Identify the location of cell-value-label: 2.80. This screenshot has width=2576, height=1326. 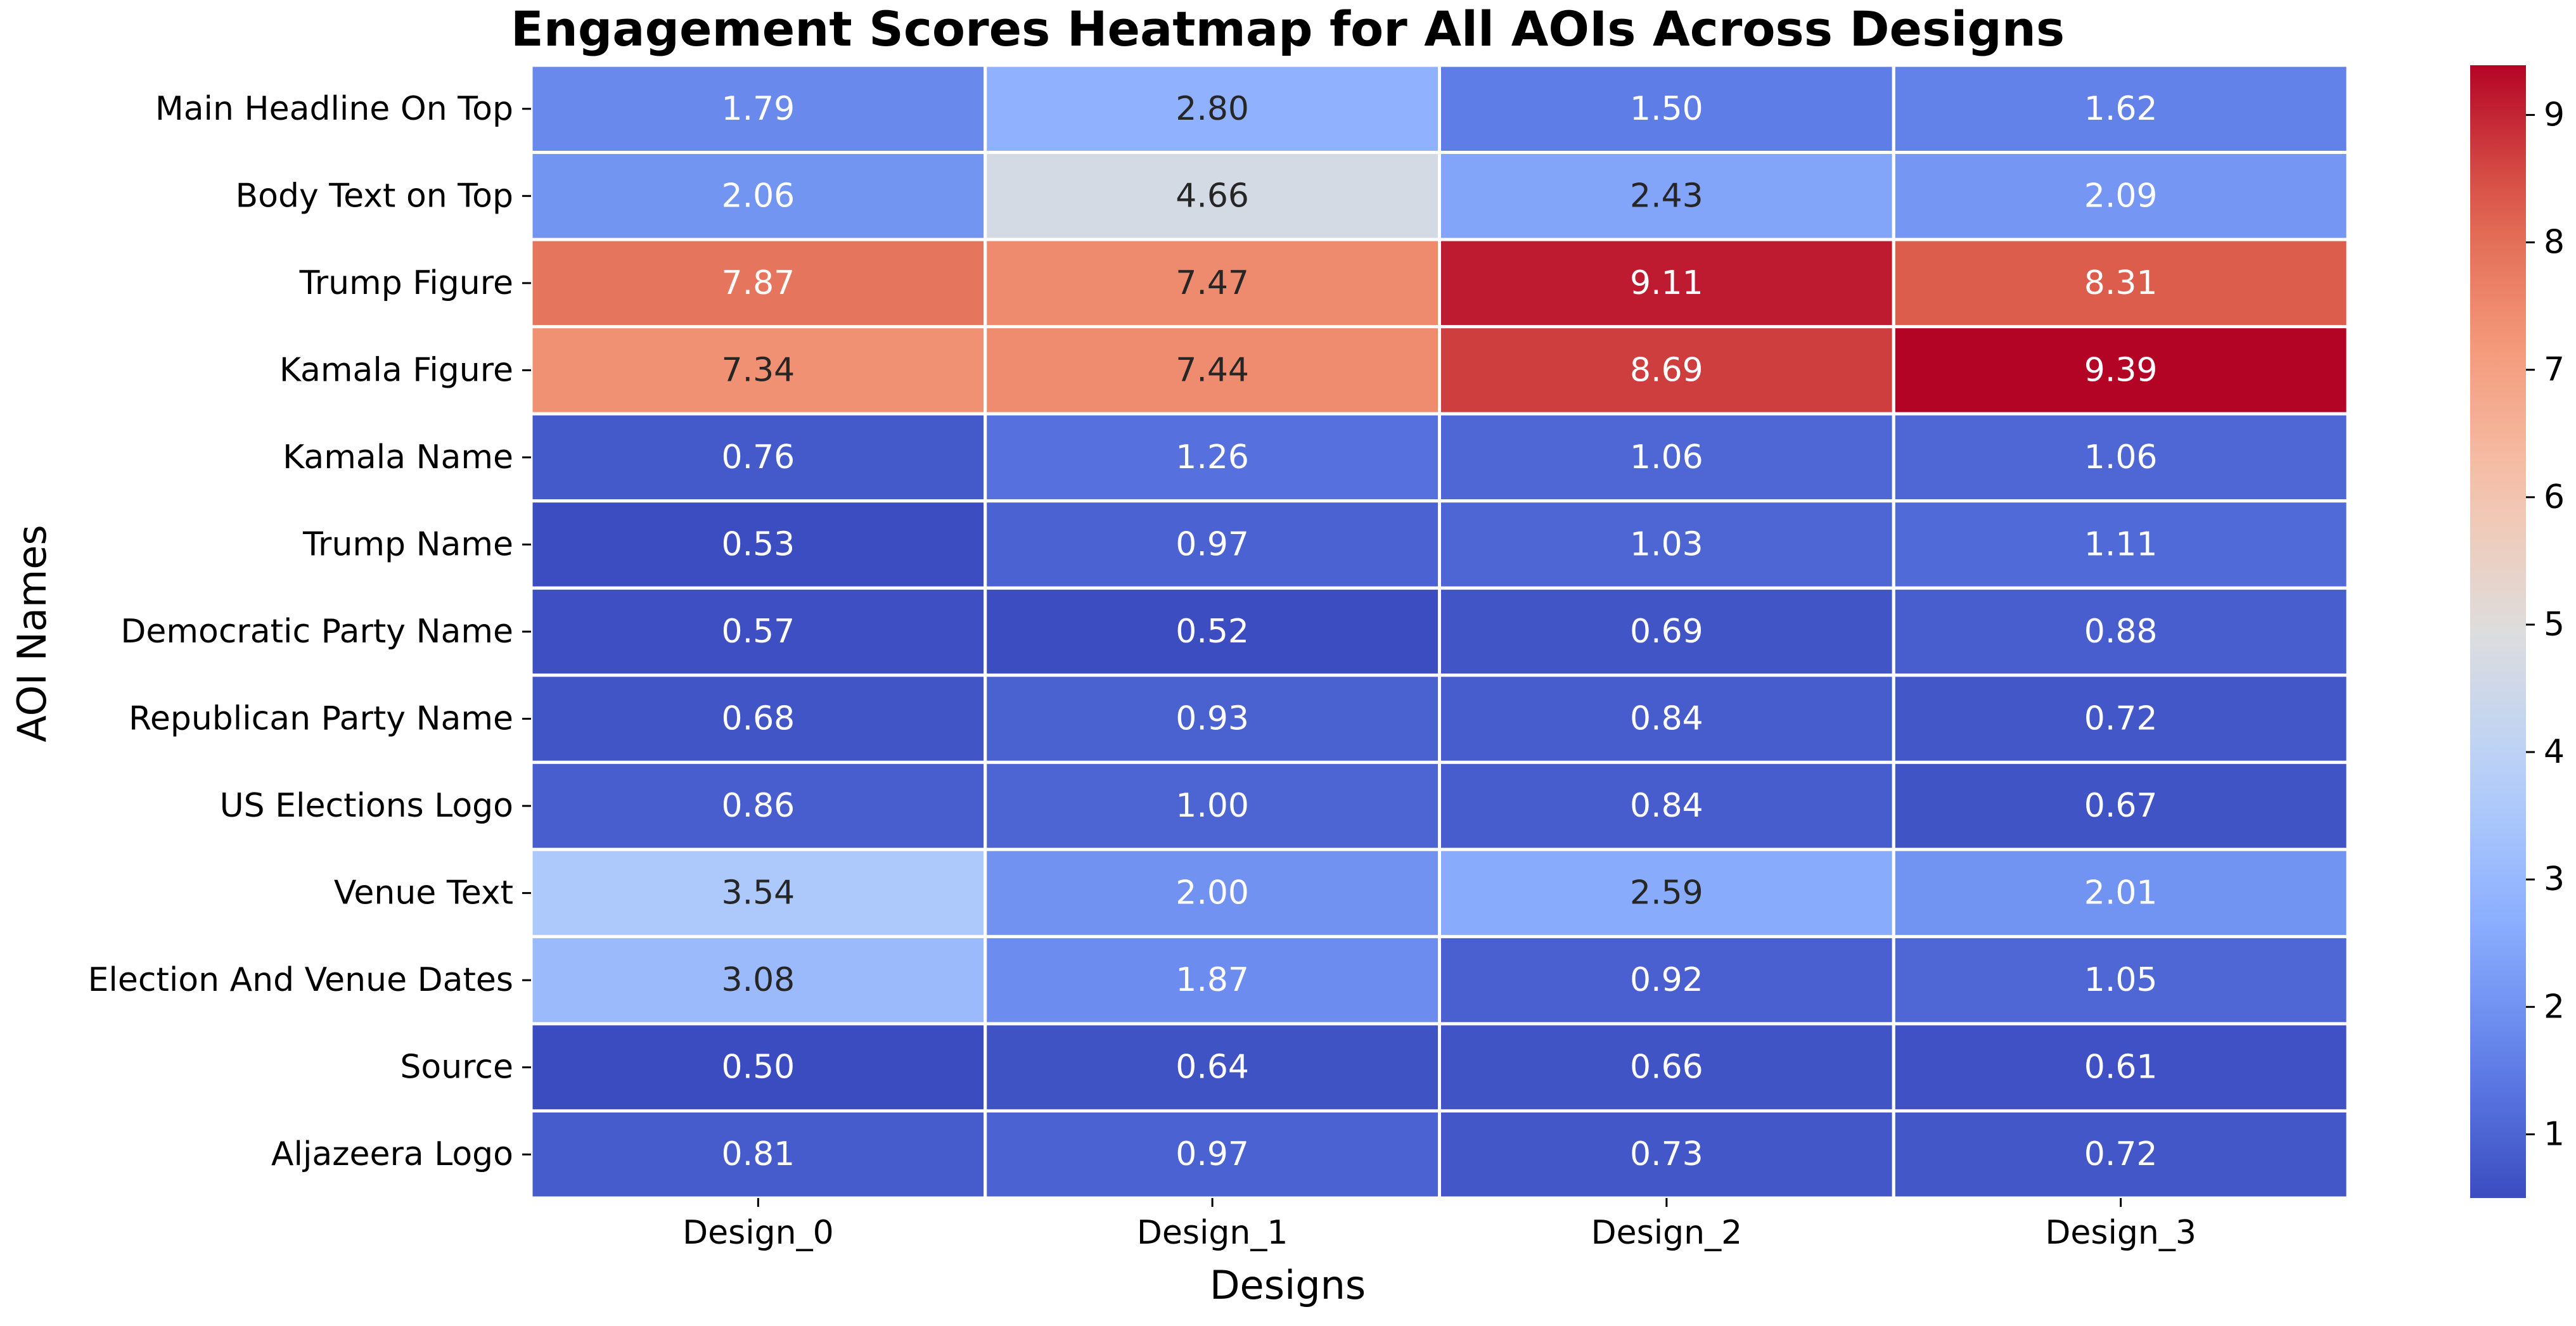
(1212, 109).